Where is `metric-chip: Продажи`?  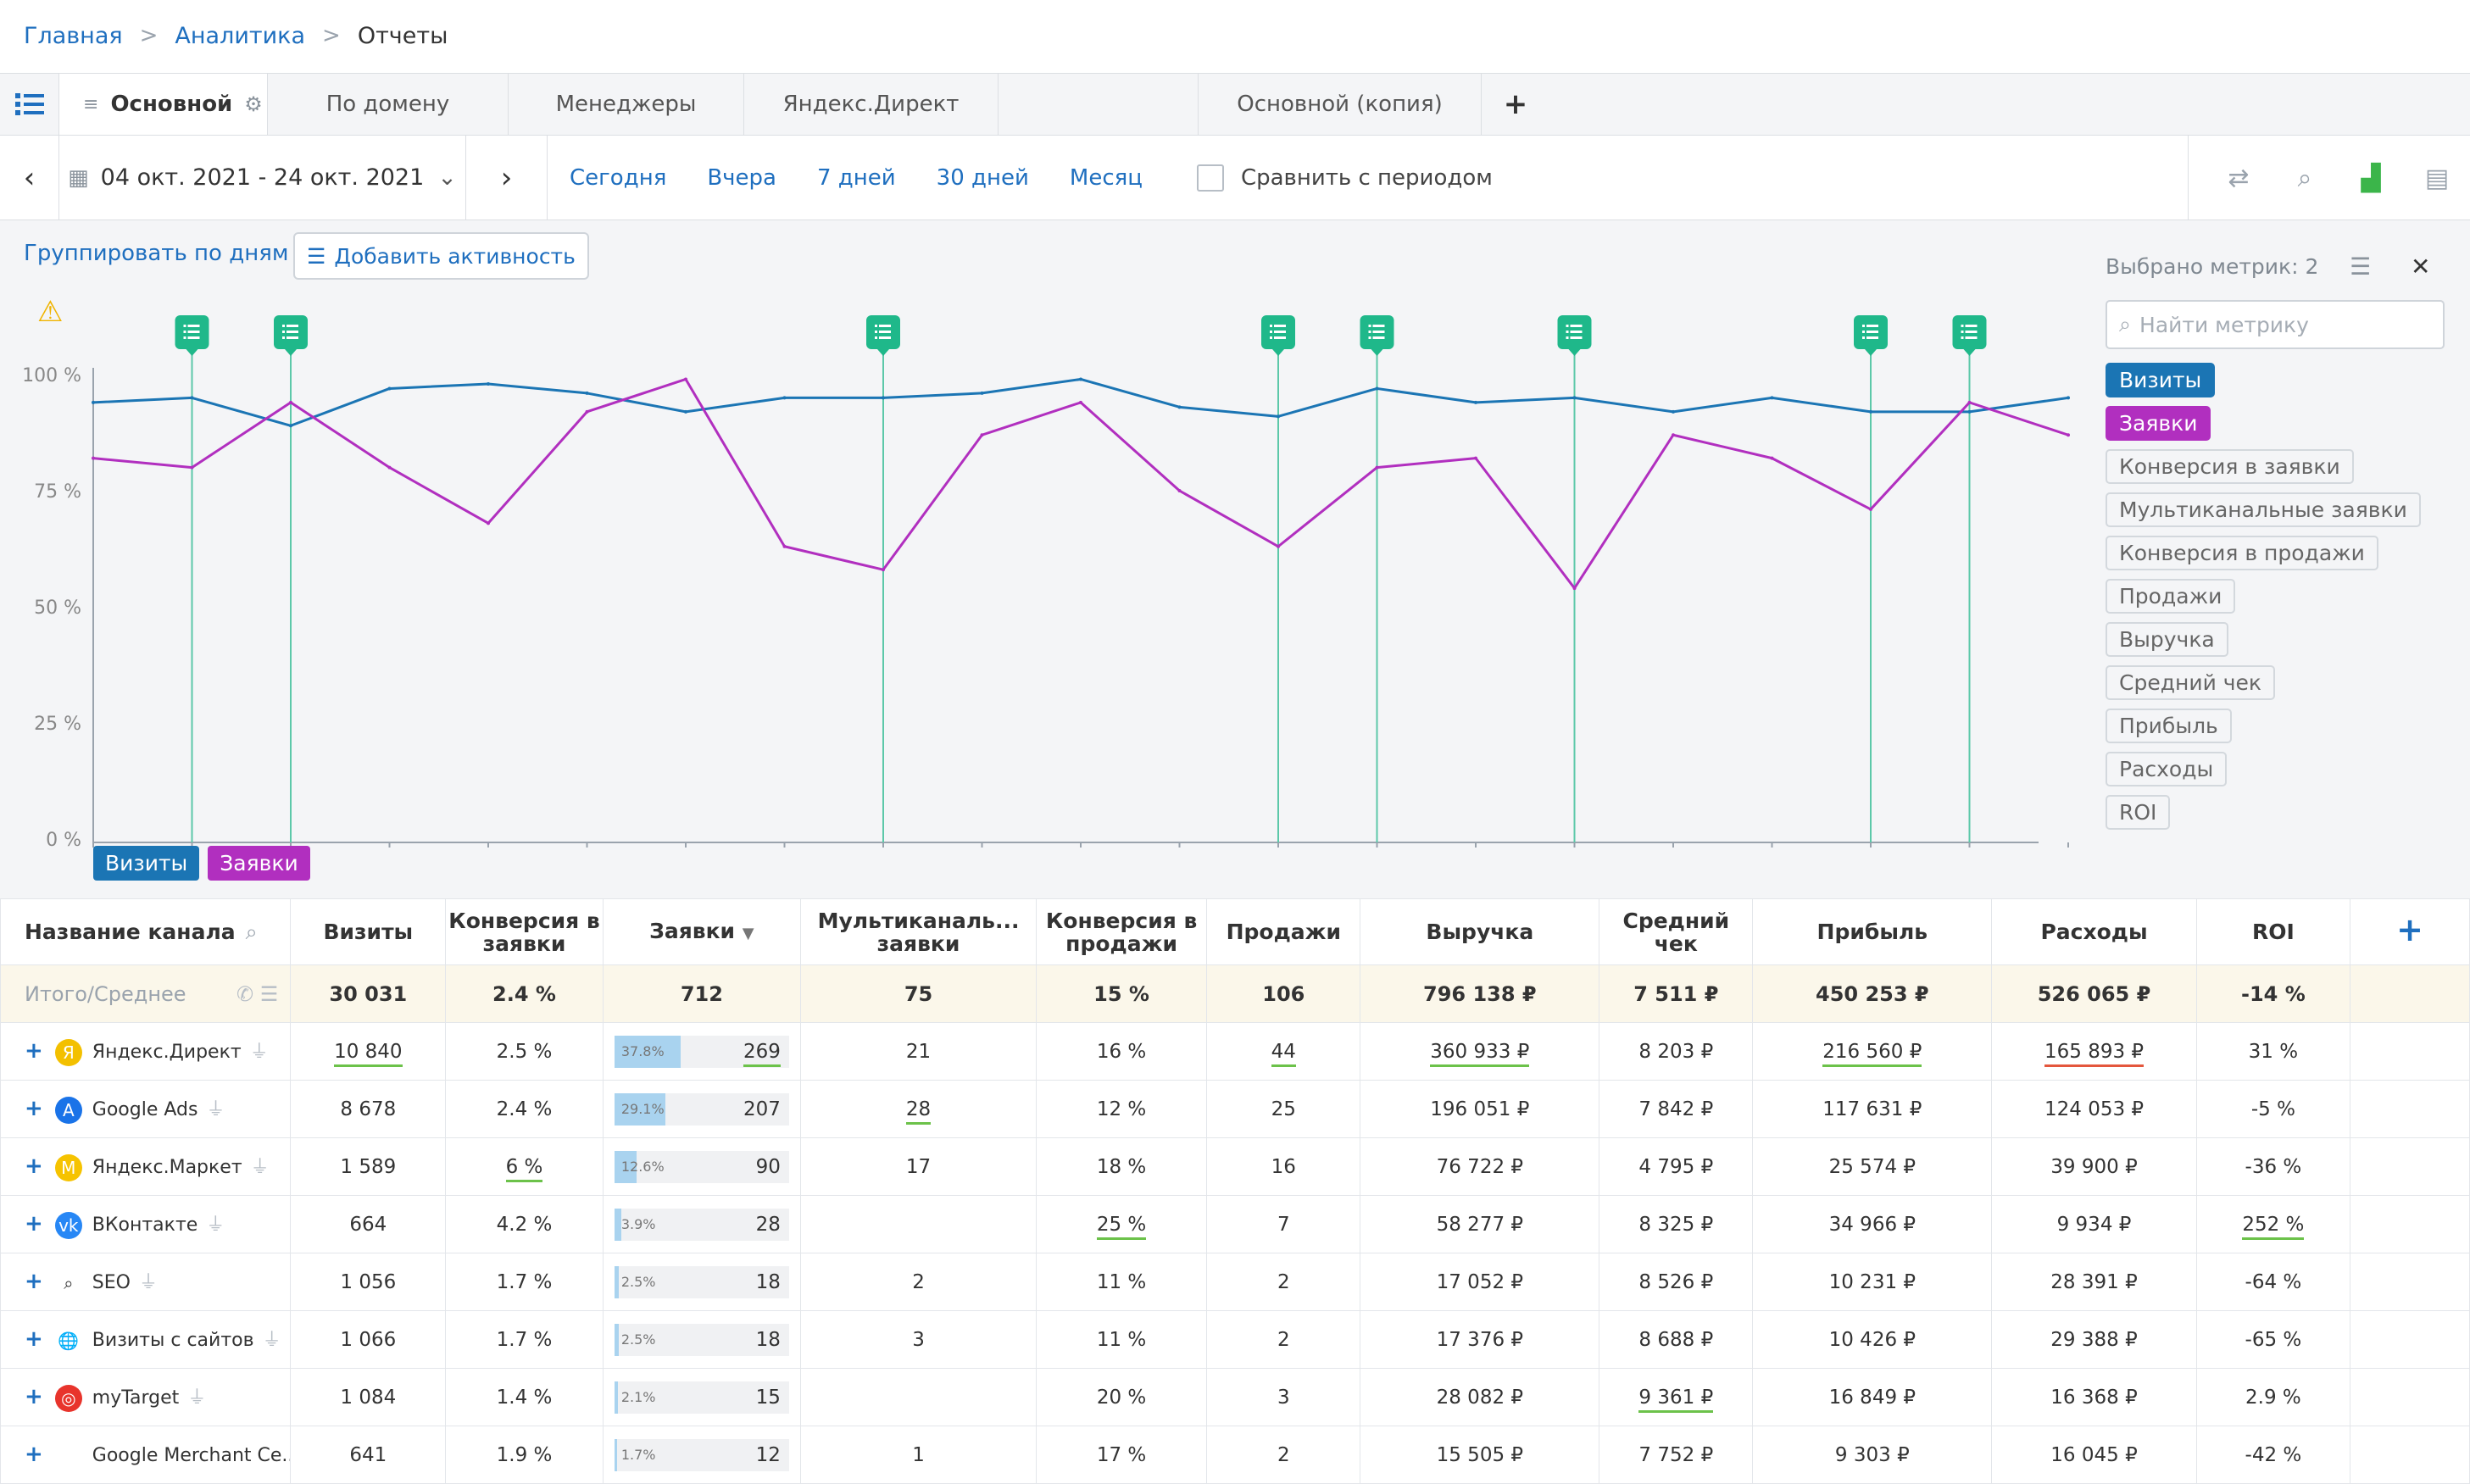
metric-chip: Продажи is located at coordinates (2171, 597).